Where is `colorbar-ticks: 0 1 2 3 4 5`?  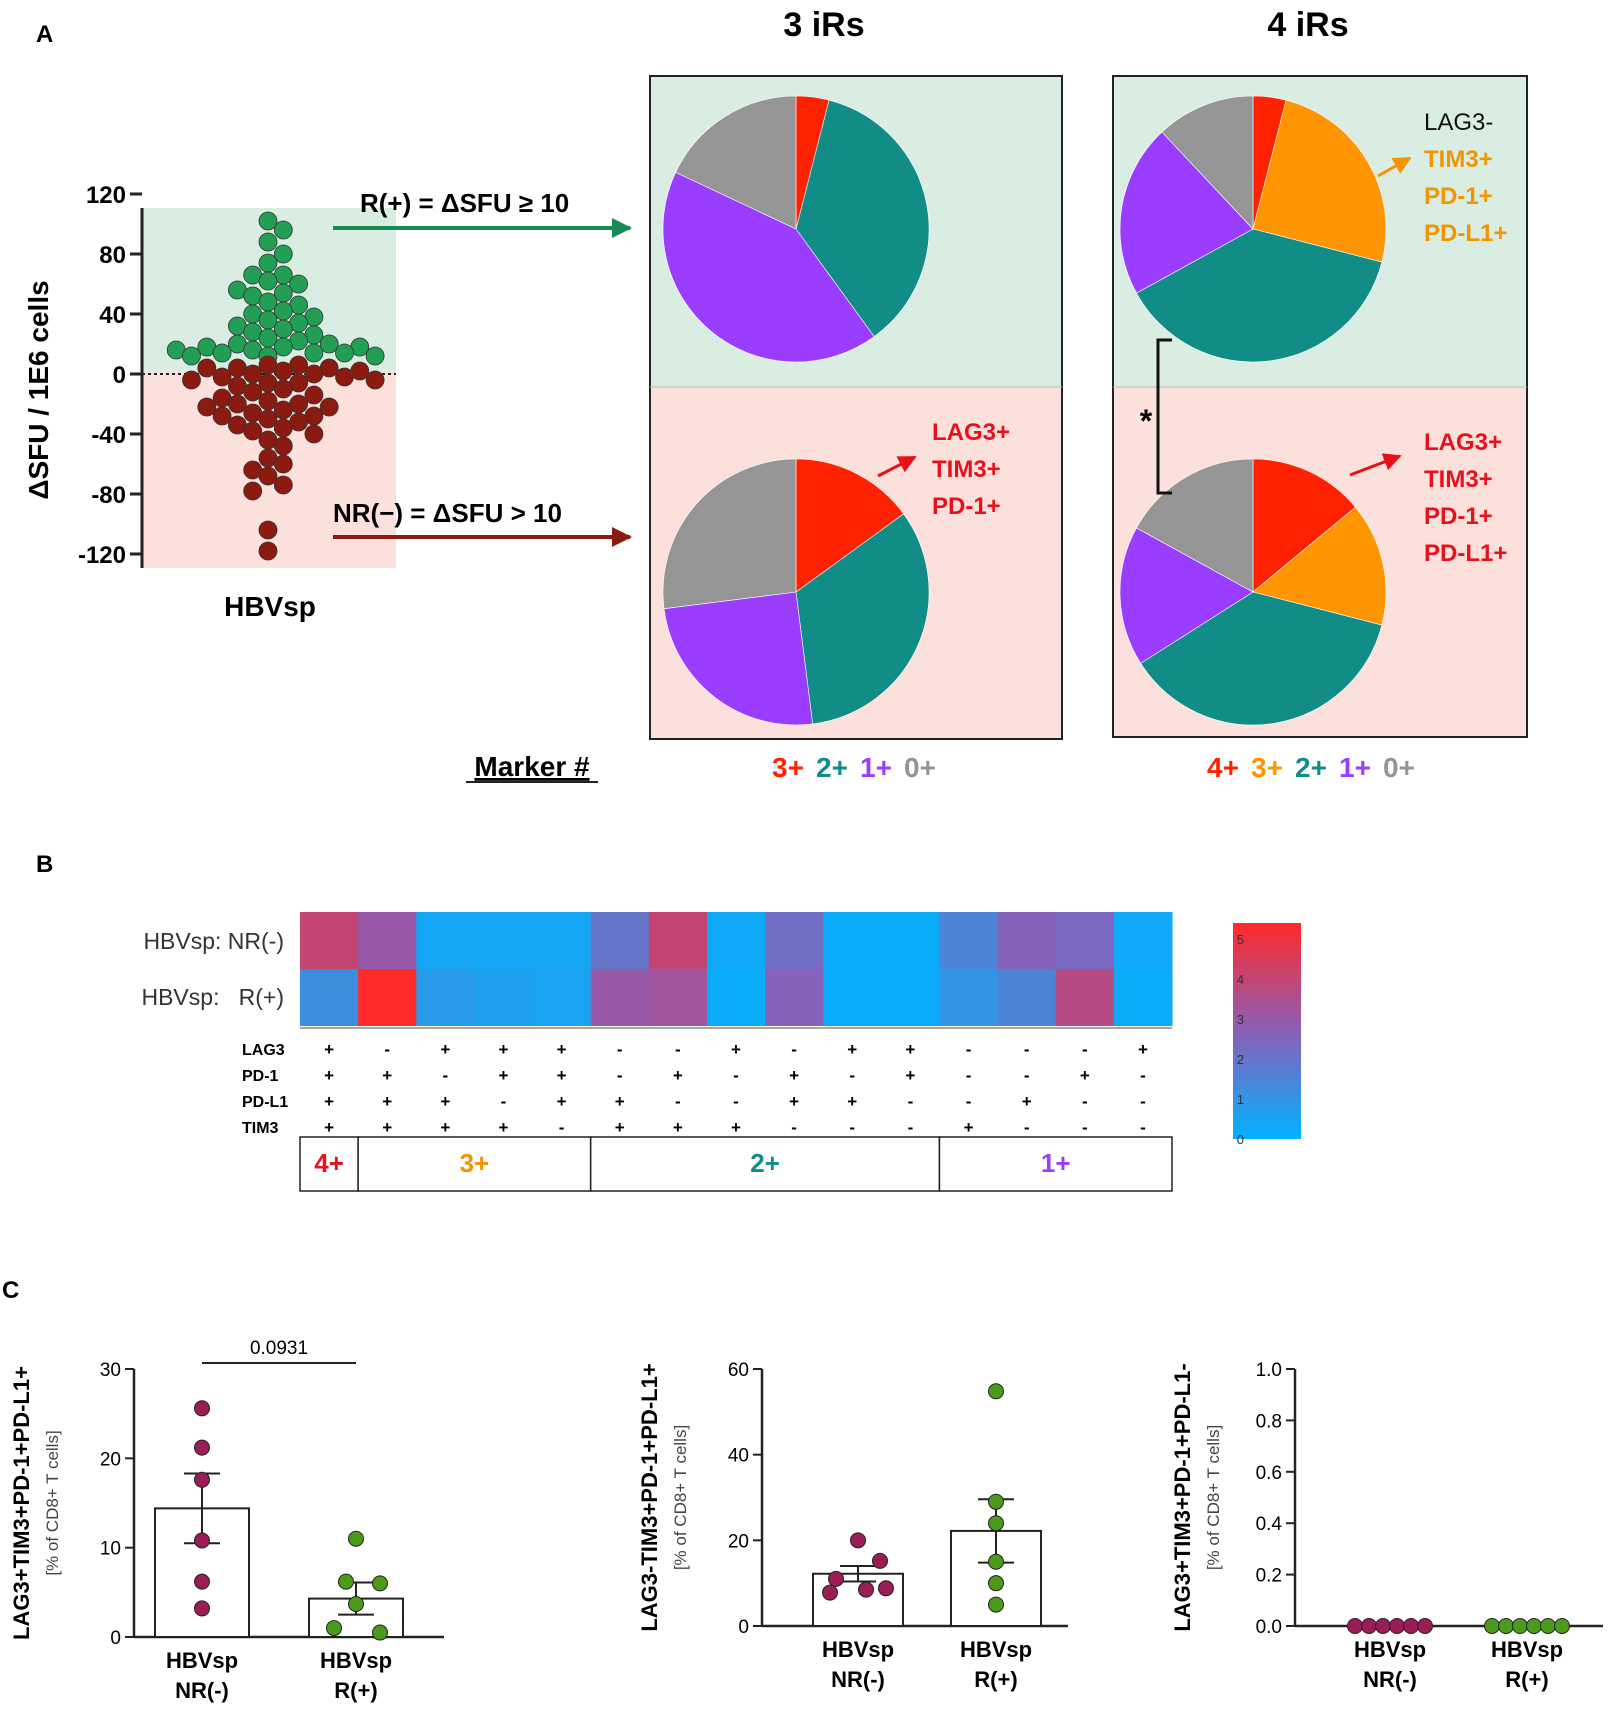
colorbar-ticks: 0 1 2 3 4 5 is located at coordinates (1240, 1039).